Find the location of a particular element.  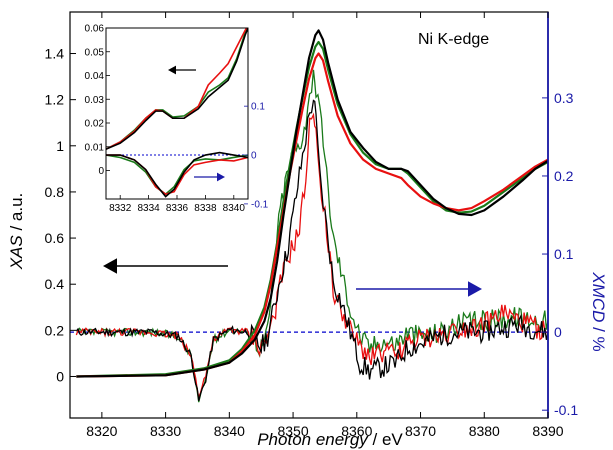

inset-xas-arrow-head is located at coordinates (172, 70).